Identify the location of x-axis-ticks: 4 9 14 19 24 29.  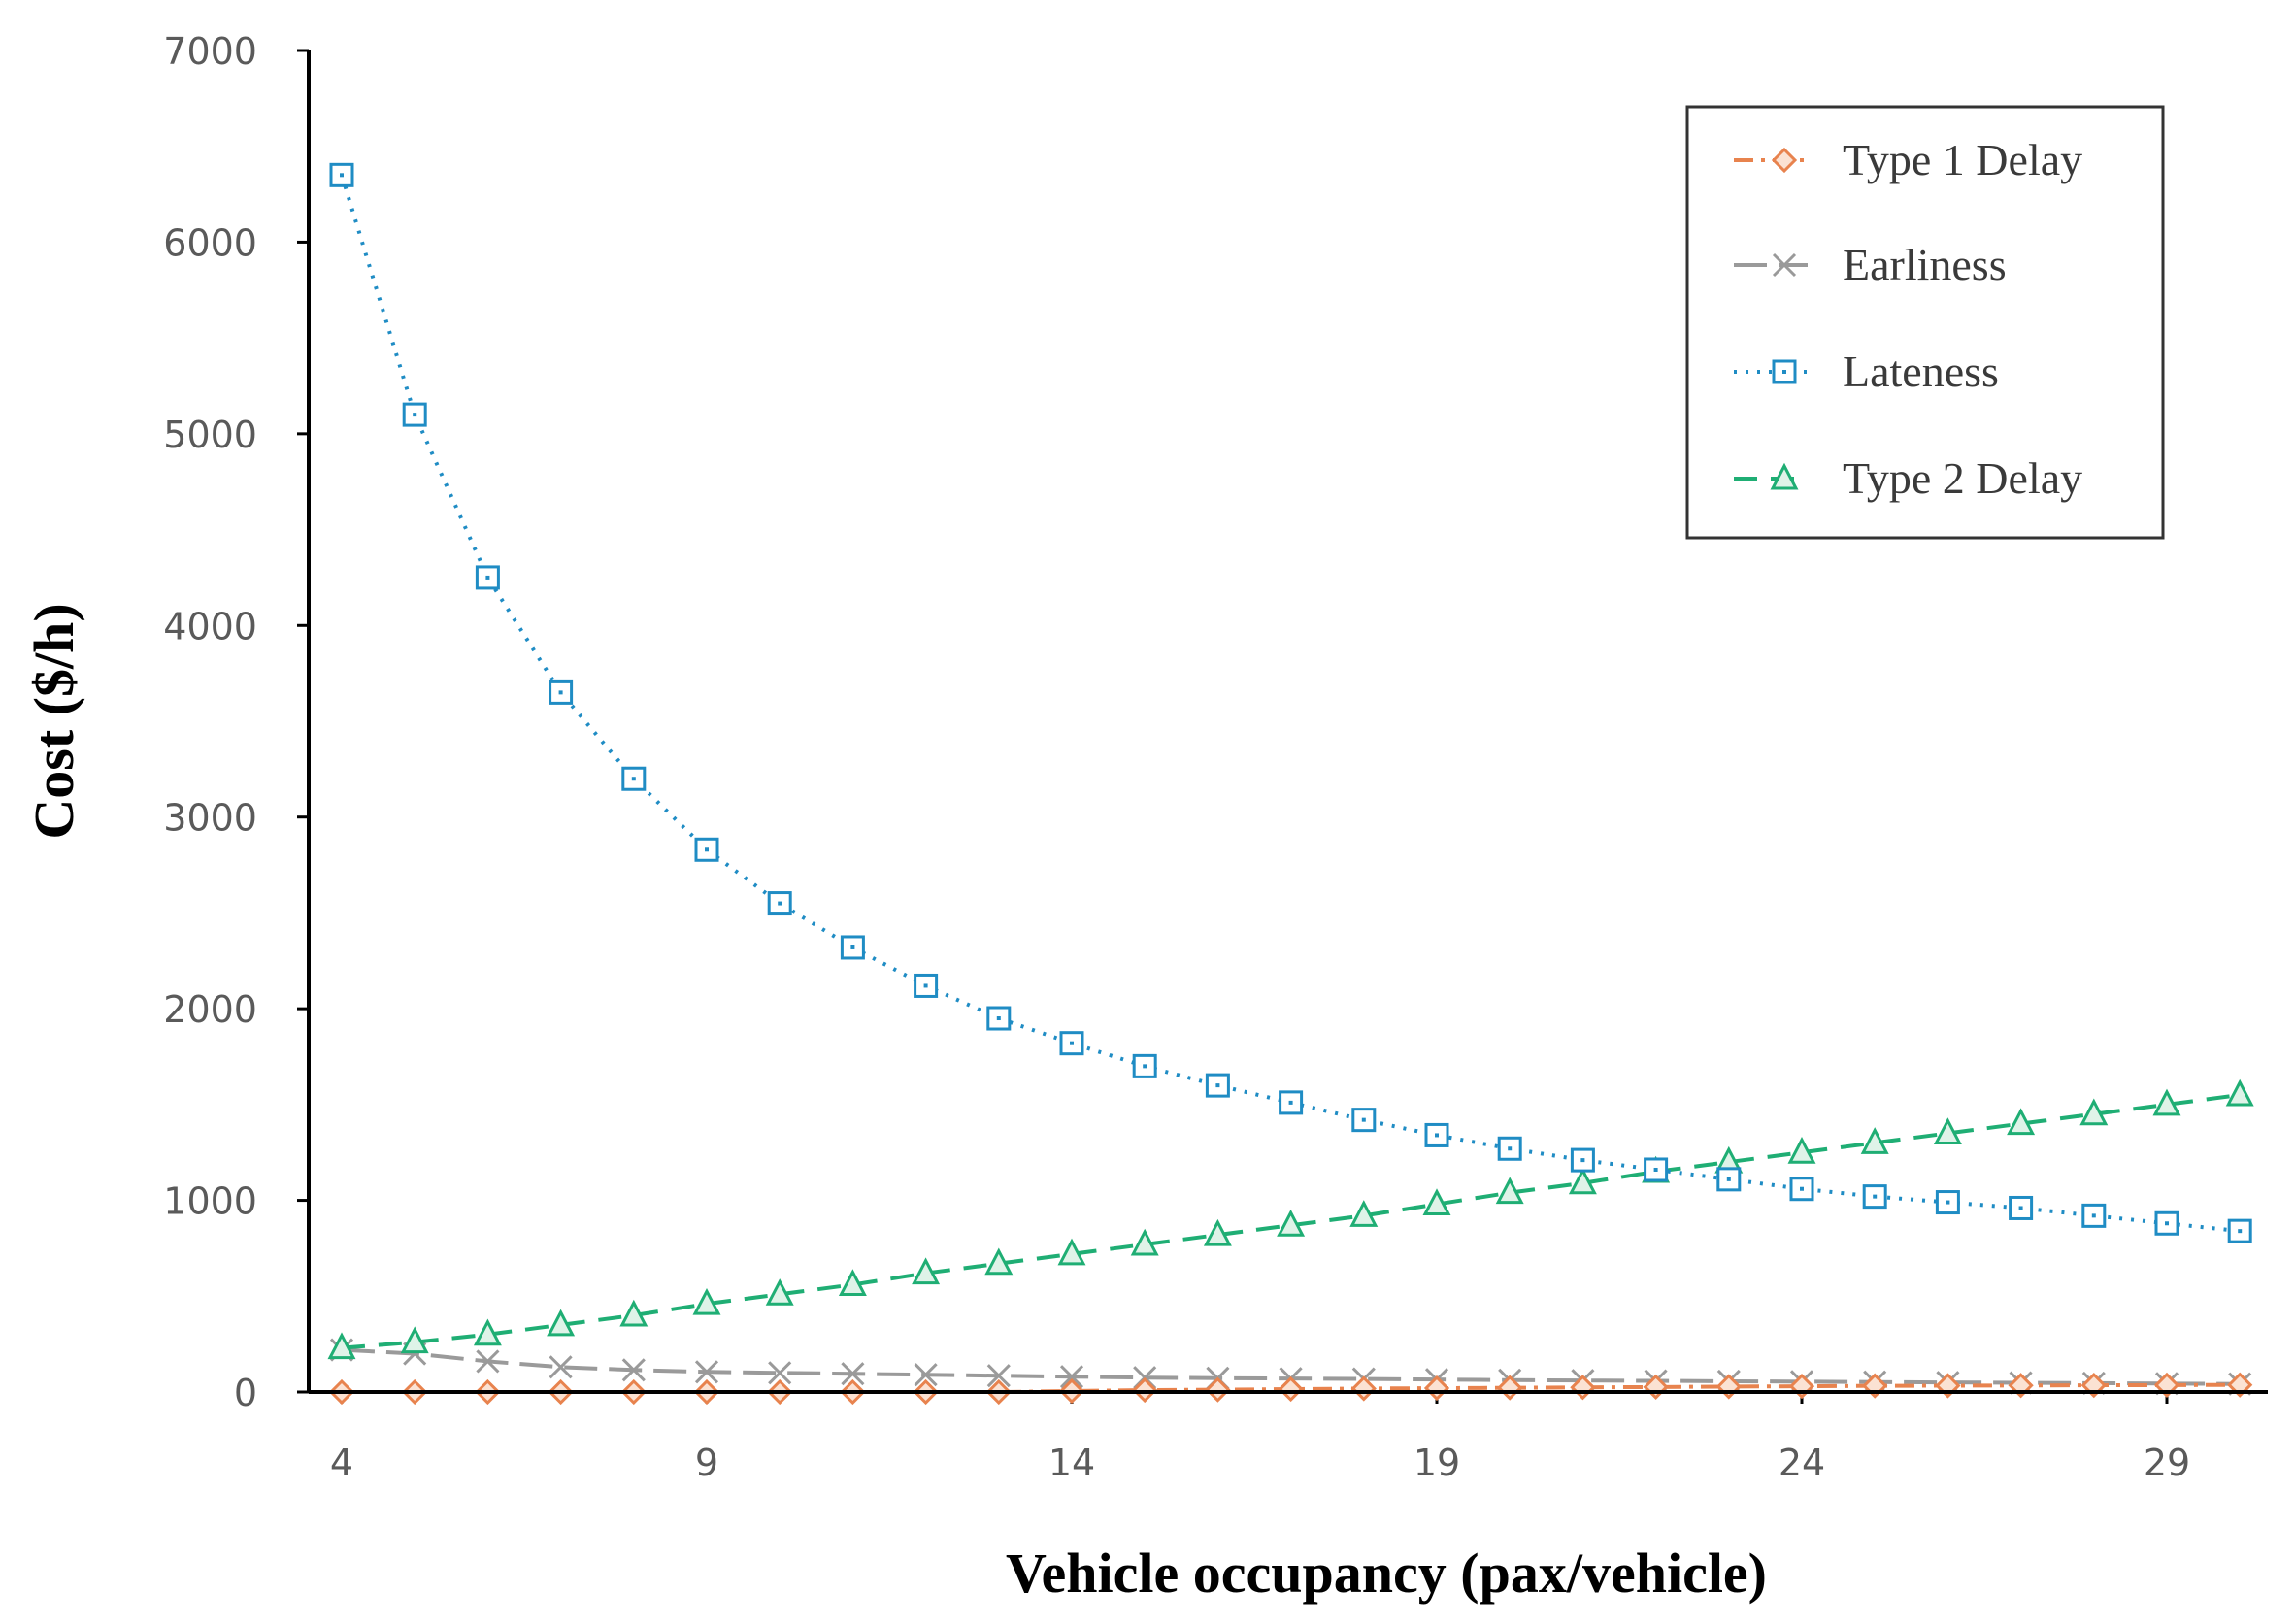
(1260, 1438).